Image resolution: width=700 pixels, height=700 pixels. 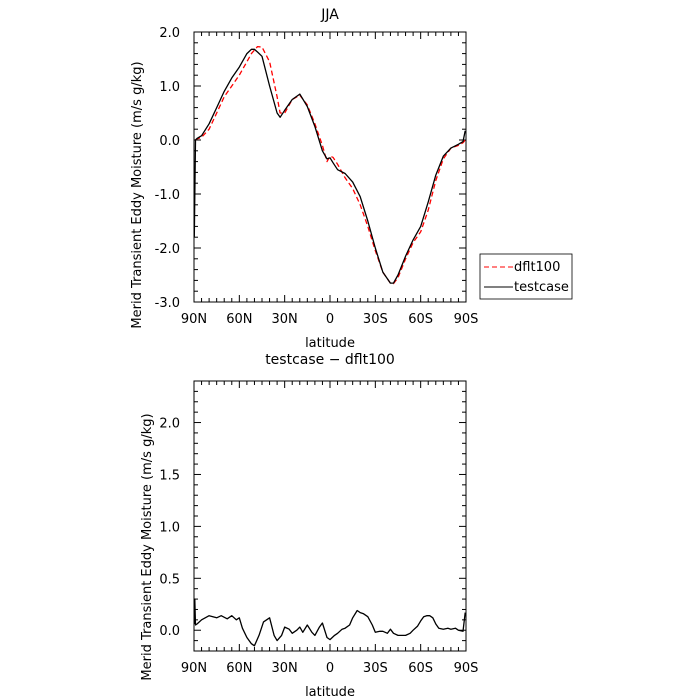 I want to click on chart-bottom-title: testcase − dflt100, so click(x=330, y=360).